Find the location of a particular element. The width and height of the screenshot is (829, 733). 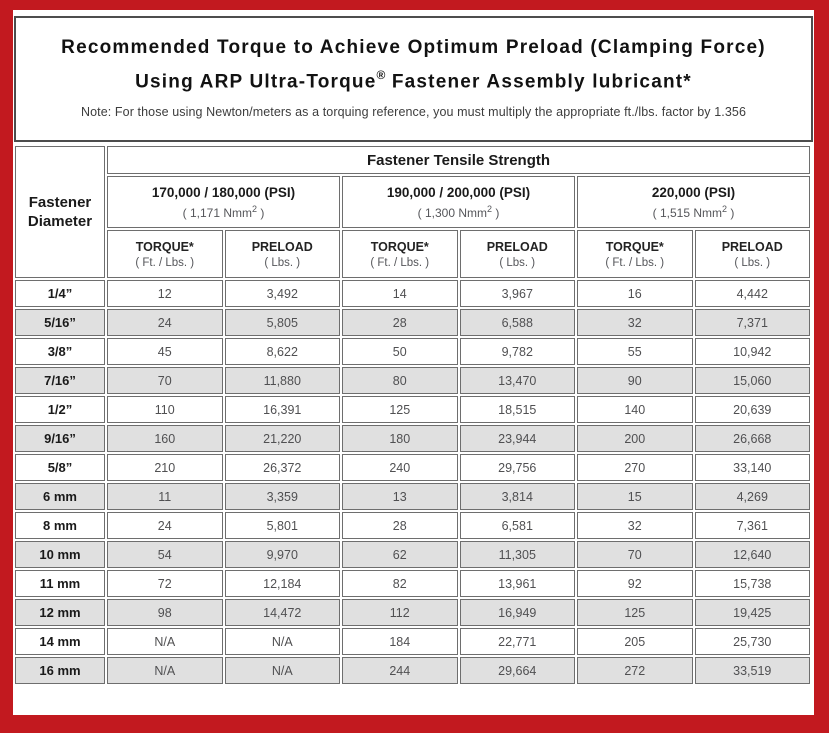

torque-value-cell: 82 is located at coordinates (400, 583).